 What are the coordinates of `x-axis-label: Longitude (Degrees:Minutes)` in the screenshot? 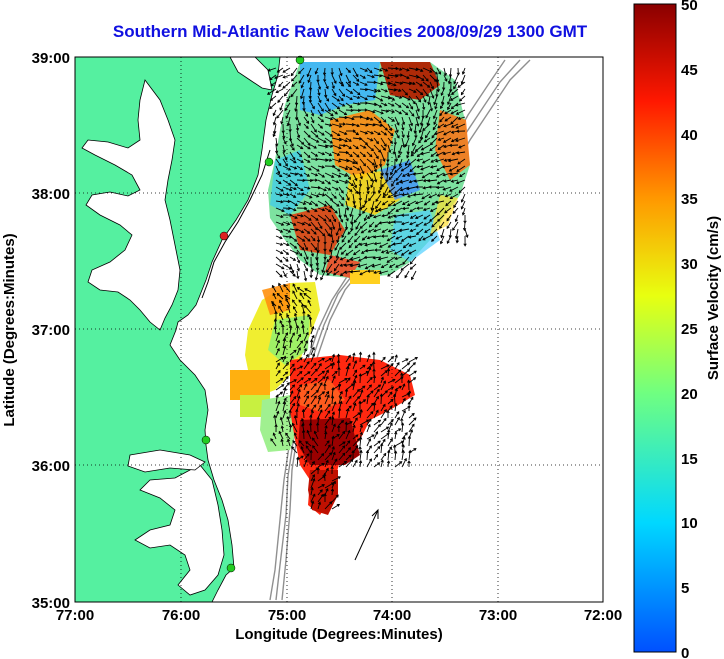 It's located at (339, 634).